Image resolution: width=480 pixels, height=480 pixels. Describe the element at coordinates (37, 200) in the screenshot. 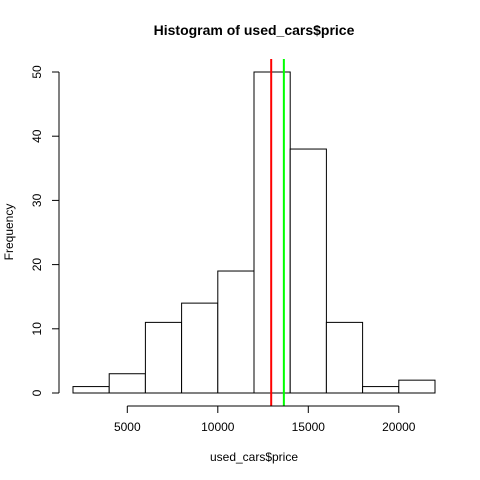

I see `y-tick-label-4: 30` at that location.